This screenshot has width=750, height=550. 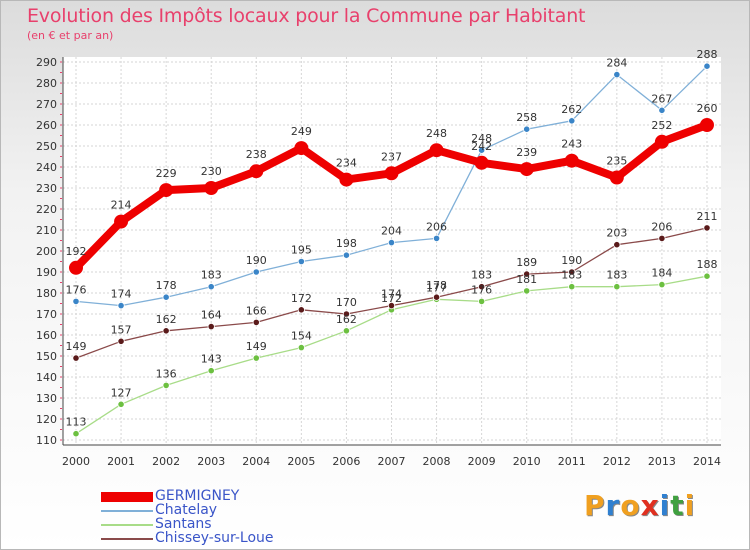 I want to click on x-tick-label: 2001, so click(x=121, y=461).